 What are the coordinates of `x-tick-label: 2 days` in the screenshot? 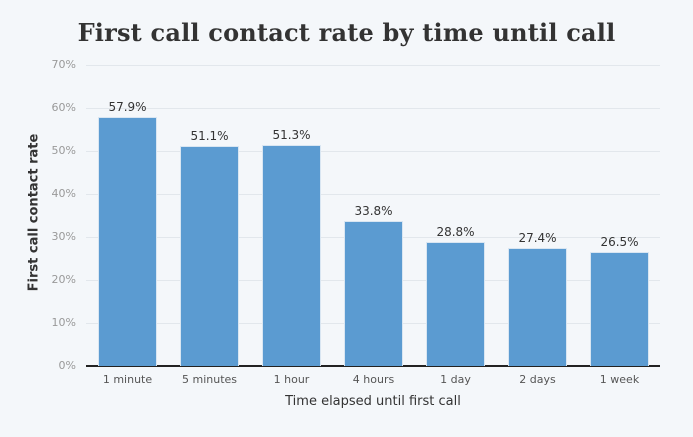 It's located at (537, 379).